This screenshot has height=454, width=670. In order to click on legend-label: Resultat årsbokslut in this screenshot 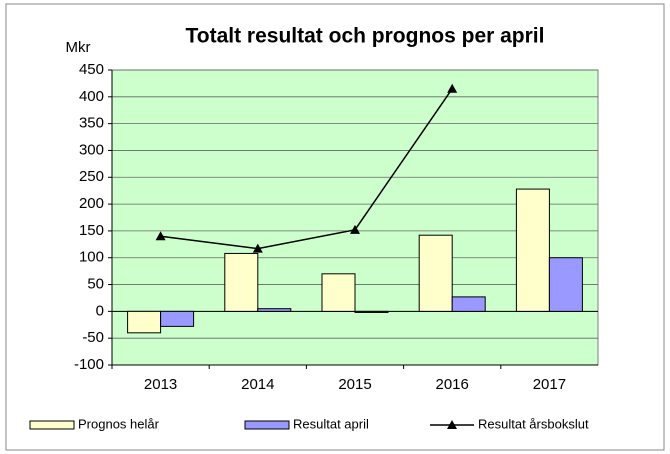, I will do `click(533, 423)`.